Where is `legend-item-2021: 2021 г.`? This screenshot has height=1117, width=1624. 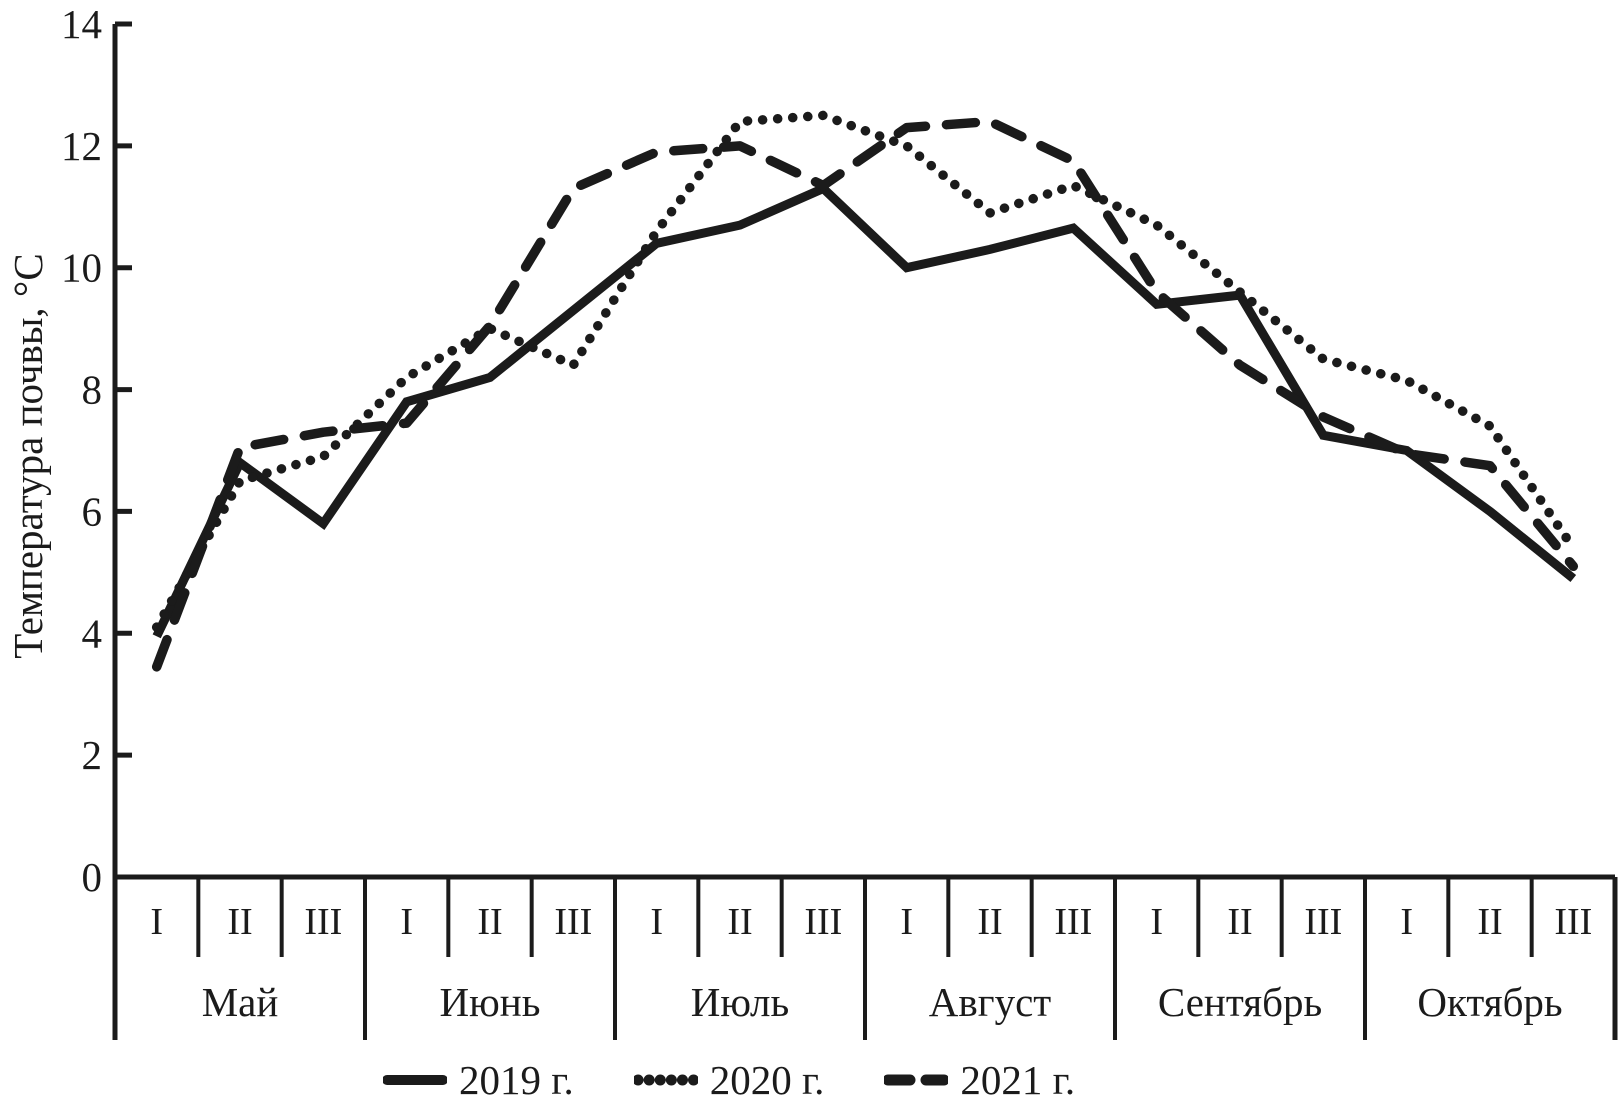 legend-item-2021: 2021 г. is located at coordinates (979, 1080).